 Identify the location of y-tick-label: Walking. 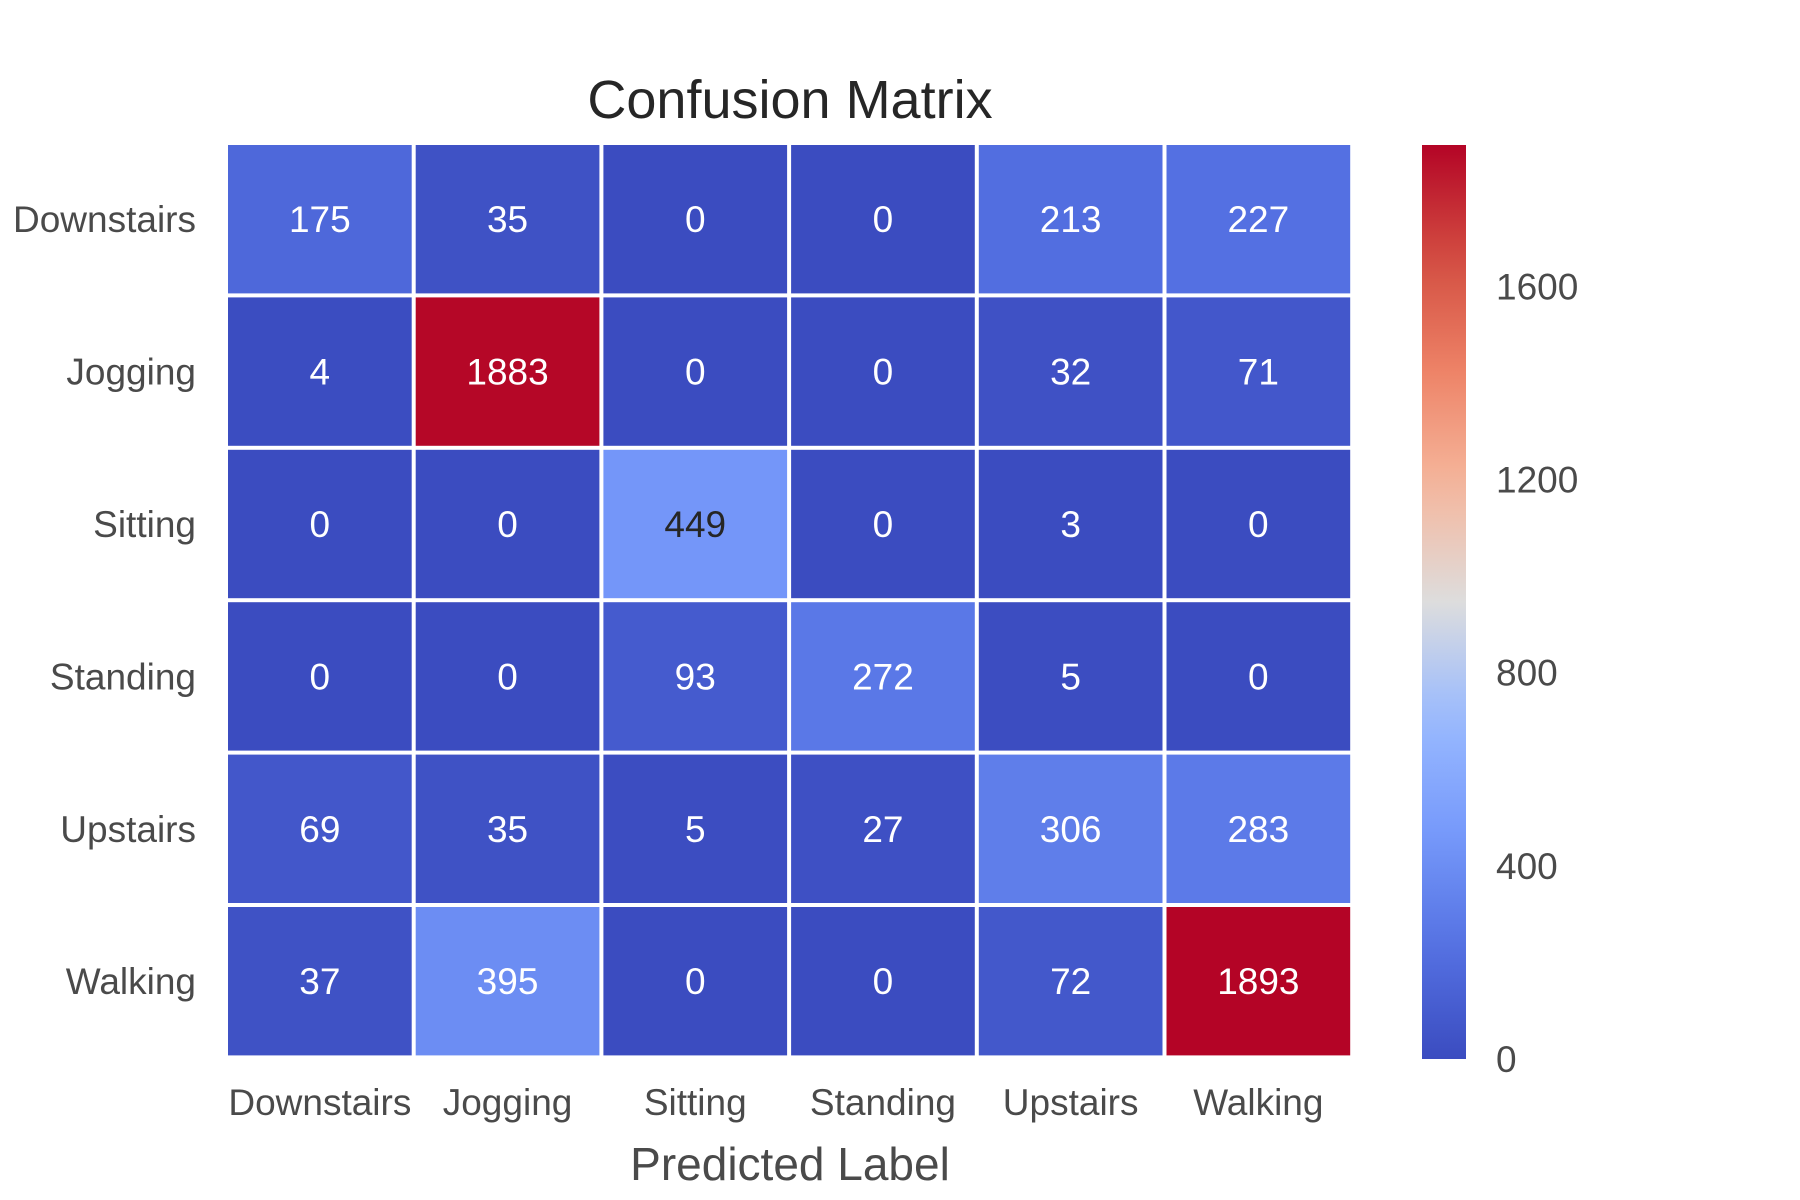
(131, 981).